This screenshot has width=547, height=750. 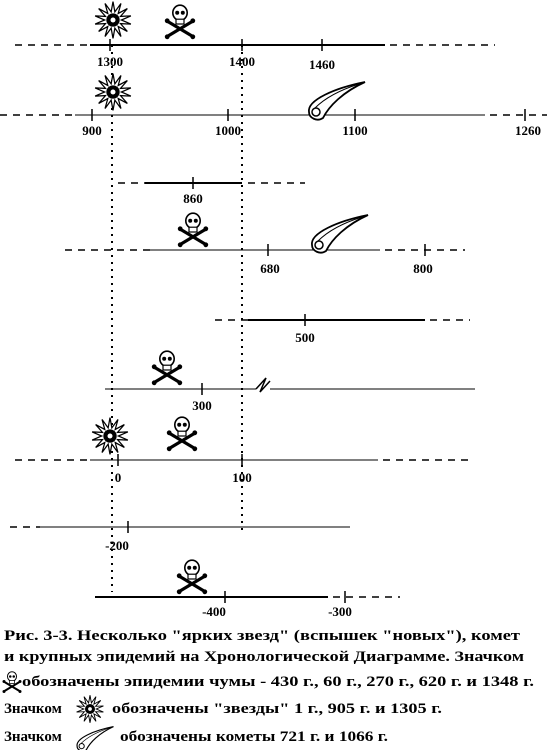 I want to click on timeline: 500, so click(x=342, y=329).